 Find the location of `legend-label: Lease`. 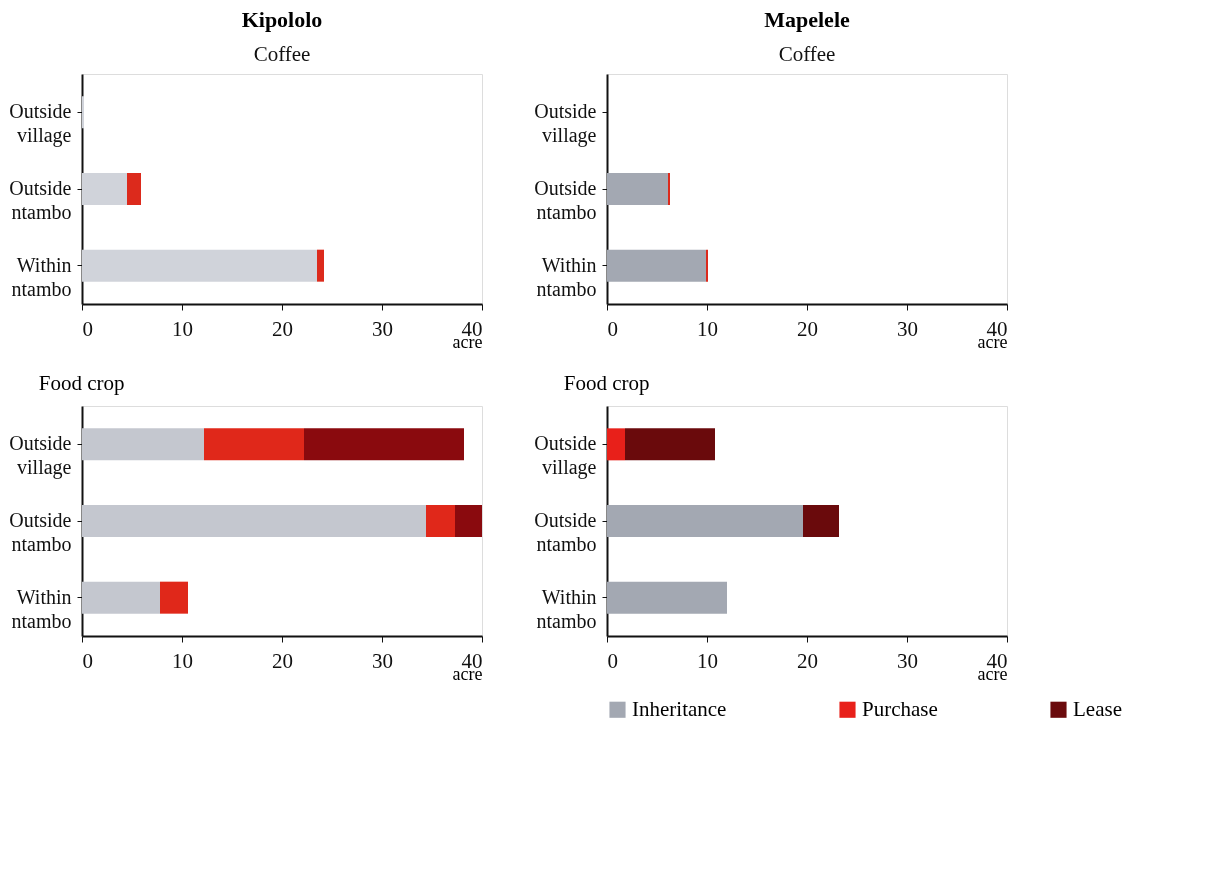

legend-label: Lease is located at coordinates (1097, 708).